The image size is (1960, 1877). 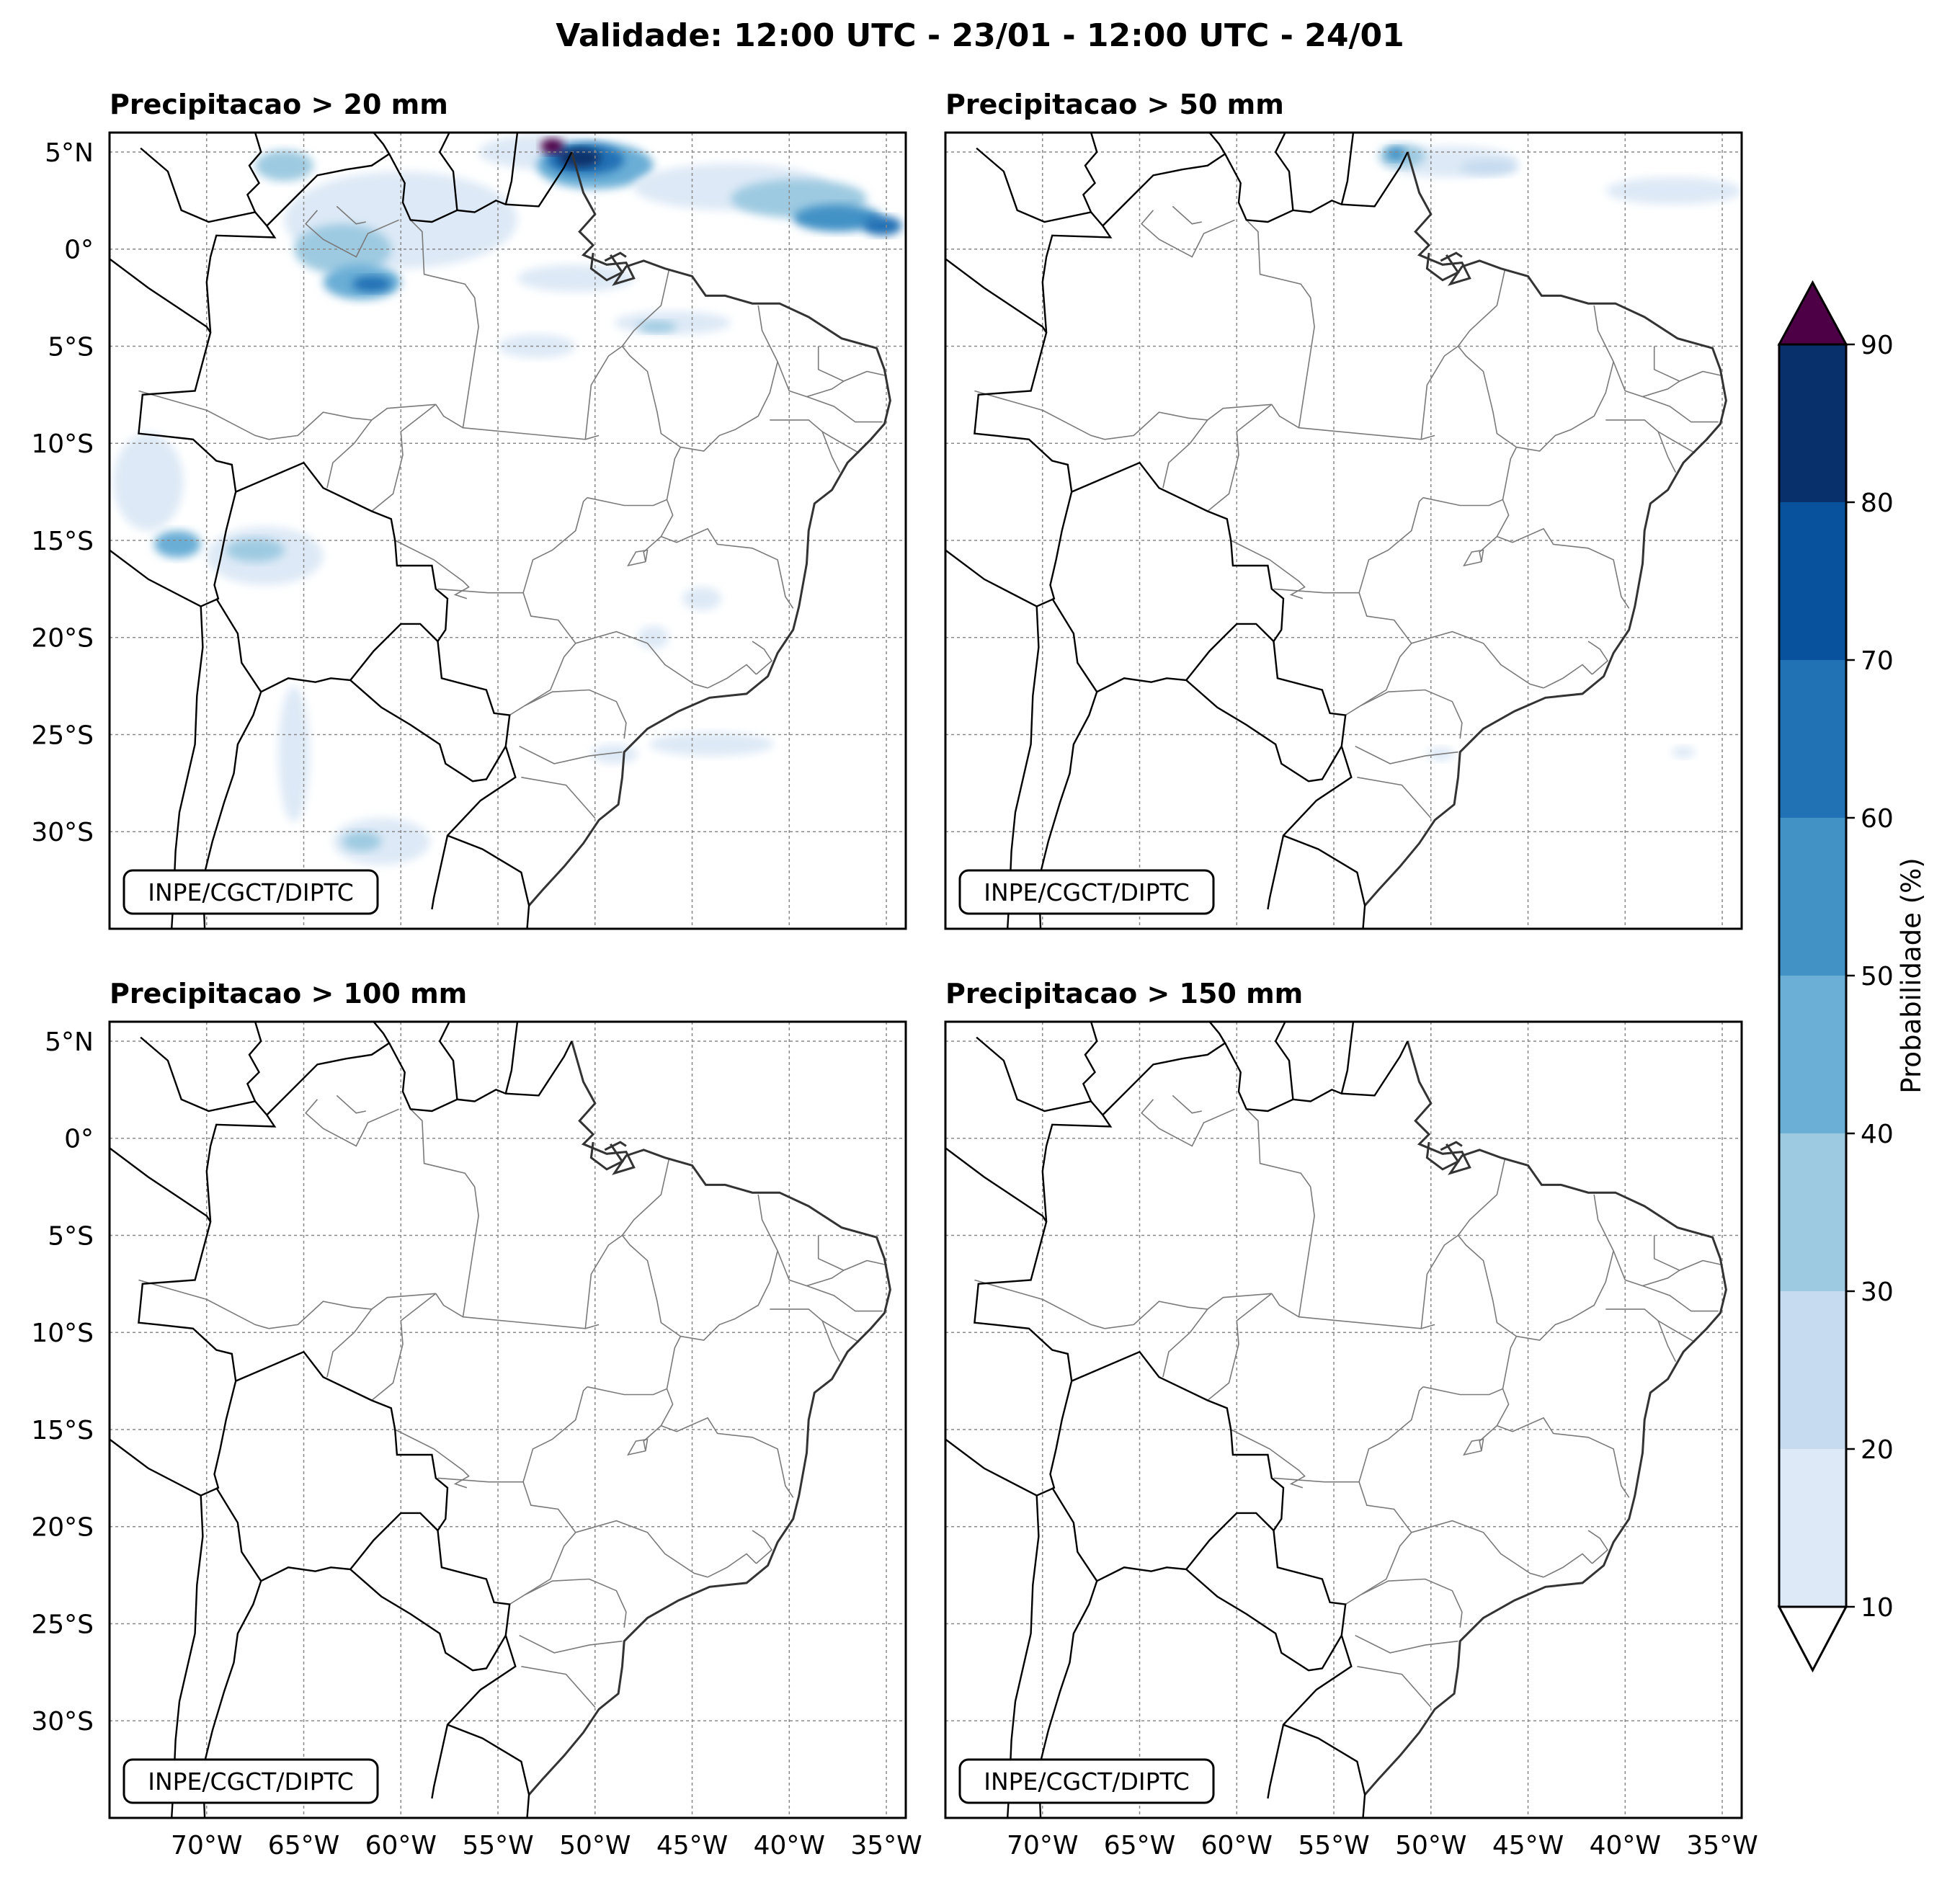 What do you see at coordinates (62, 1625) in the screenshot?
I see `lat-tick-label: 25°S` at bounding box center [62, 1625].